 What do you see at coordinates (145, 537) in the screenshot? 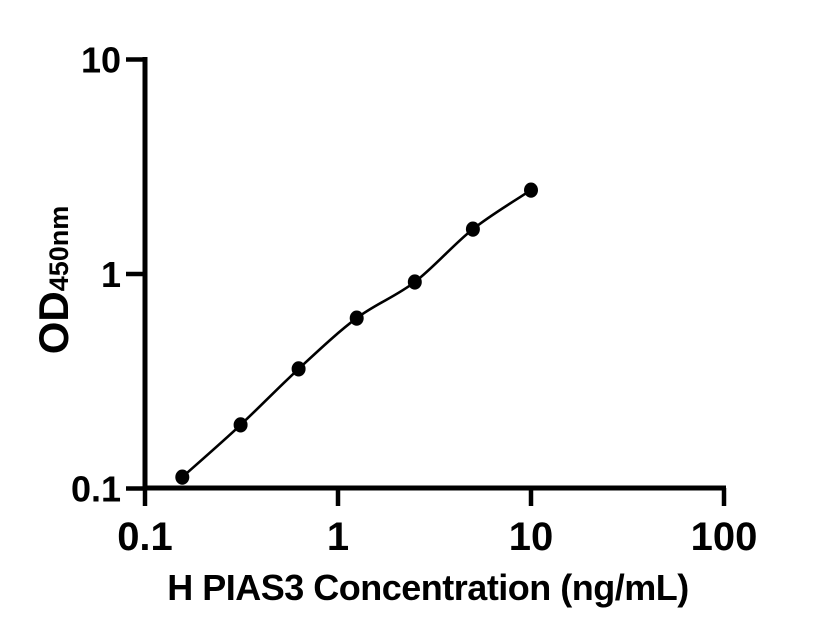
I see `x-tick-label: 0.1` at bounding box center [145, 537].